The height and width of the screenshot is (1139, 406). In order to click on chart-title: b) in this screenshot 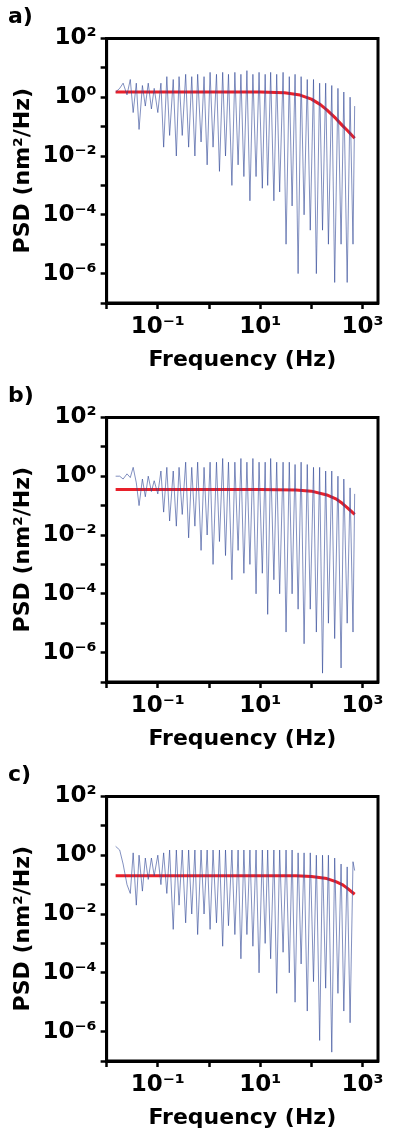, I will do `click(21, 394)`.